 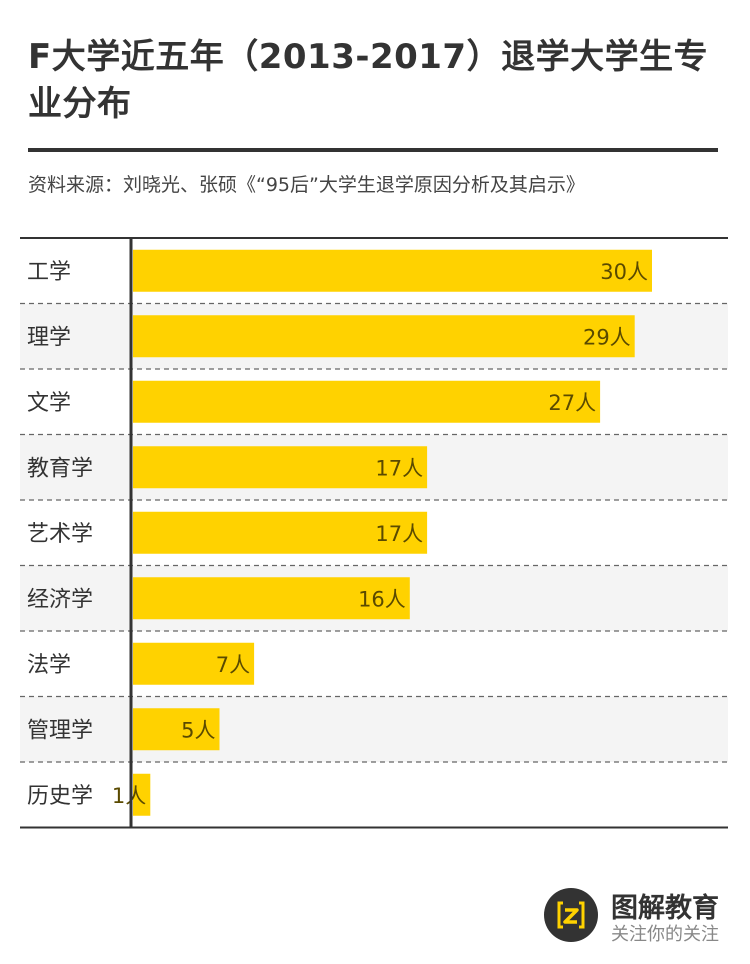 What do you see at coordinates (60, 599) in the screenshot?
I see `category-label: 经济学` at bounding box center [60, 599].